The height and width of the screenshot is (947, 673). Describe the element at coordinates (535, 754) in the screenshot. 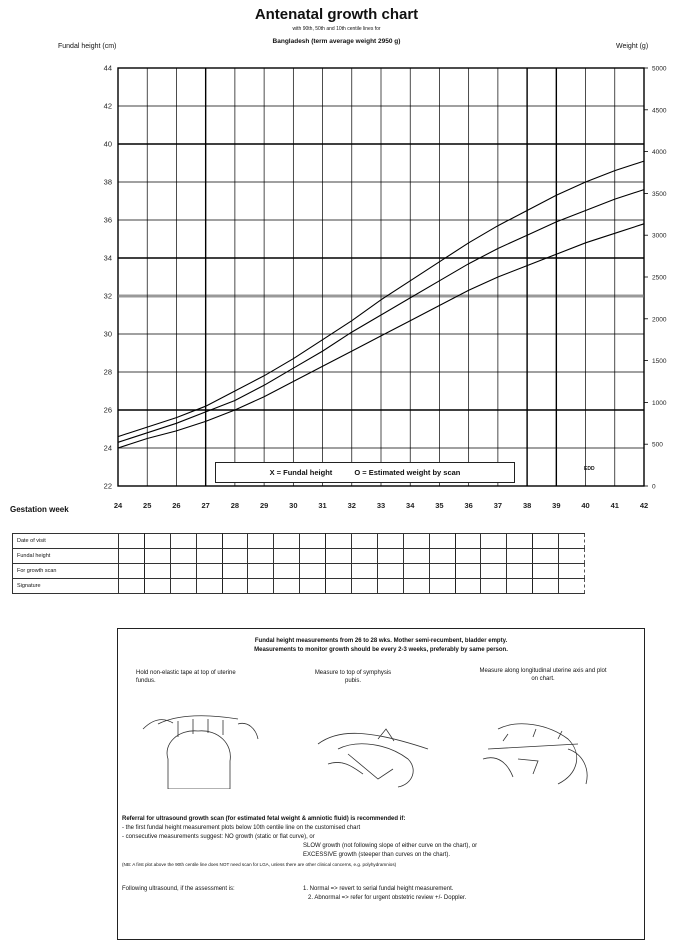

I see `illustration-axis` at that location.